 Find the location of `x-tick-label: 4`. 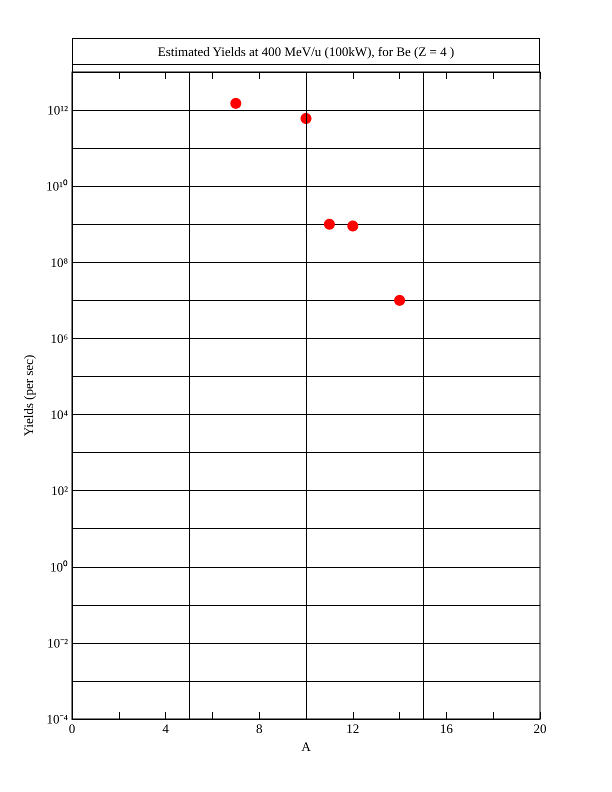

x-tick-label: 4 is located at coordinates (166, 728).